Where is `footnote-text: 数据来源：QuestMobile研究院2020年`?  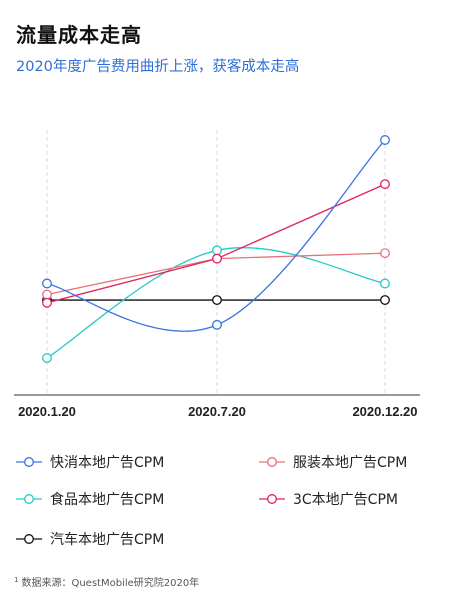
footnote-text: 数据来源：QuestMobile研究院2020年 is located at coordinates (110, 583).